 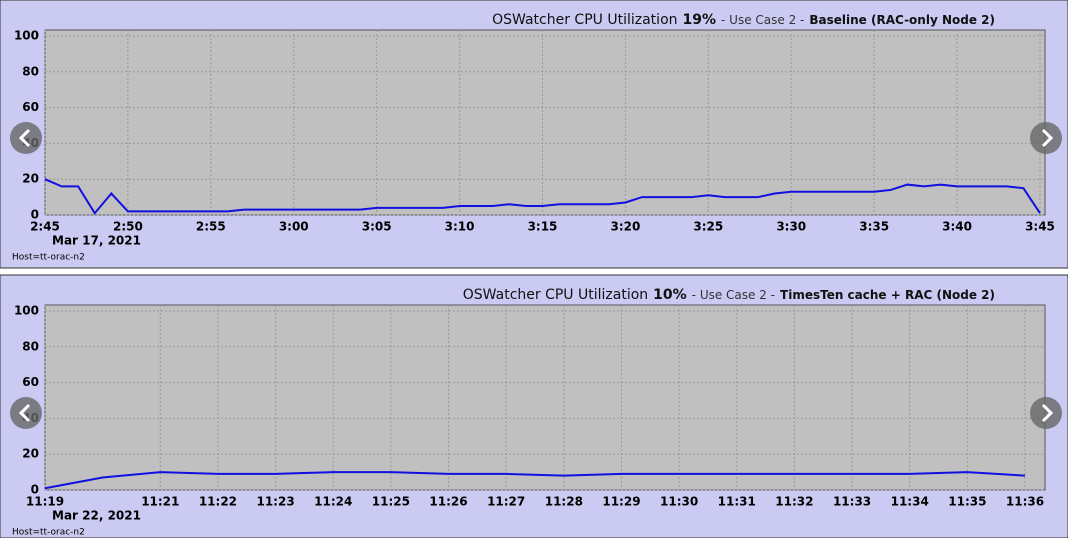 I want to click on x-tick-label: 3:30, so click(x=791, y=227).